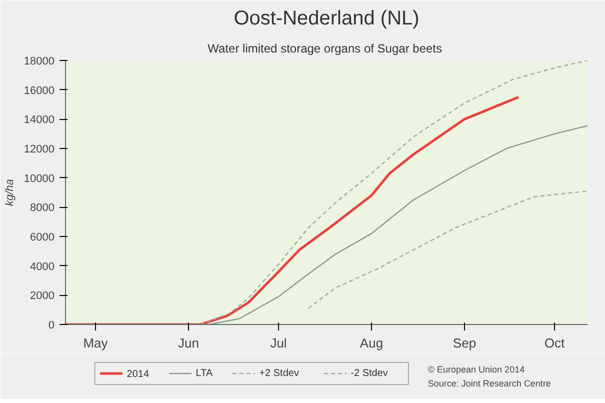  What do you see at coordinates (278, 343) in the screenshot?
I see `x-tick-label: Jul` at bounding box center [278, 343].